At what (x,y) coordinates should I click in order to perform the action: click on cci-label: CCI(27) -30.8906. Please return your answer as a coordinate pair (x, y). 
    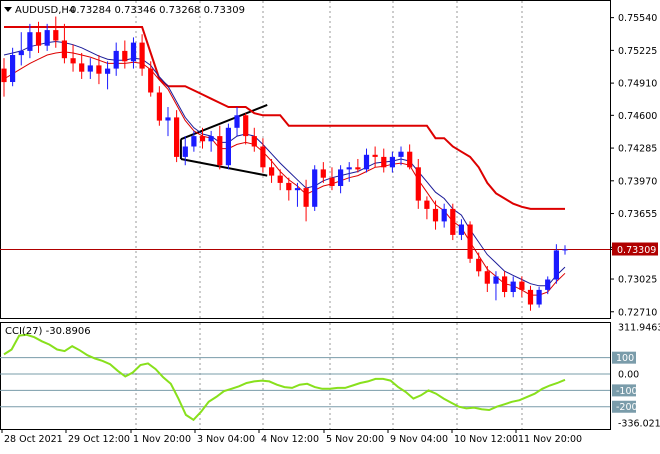
    Looking at the image, I should click on (48, 331).